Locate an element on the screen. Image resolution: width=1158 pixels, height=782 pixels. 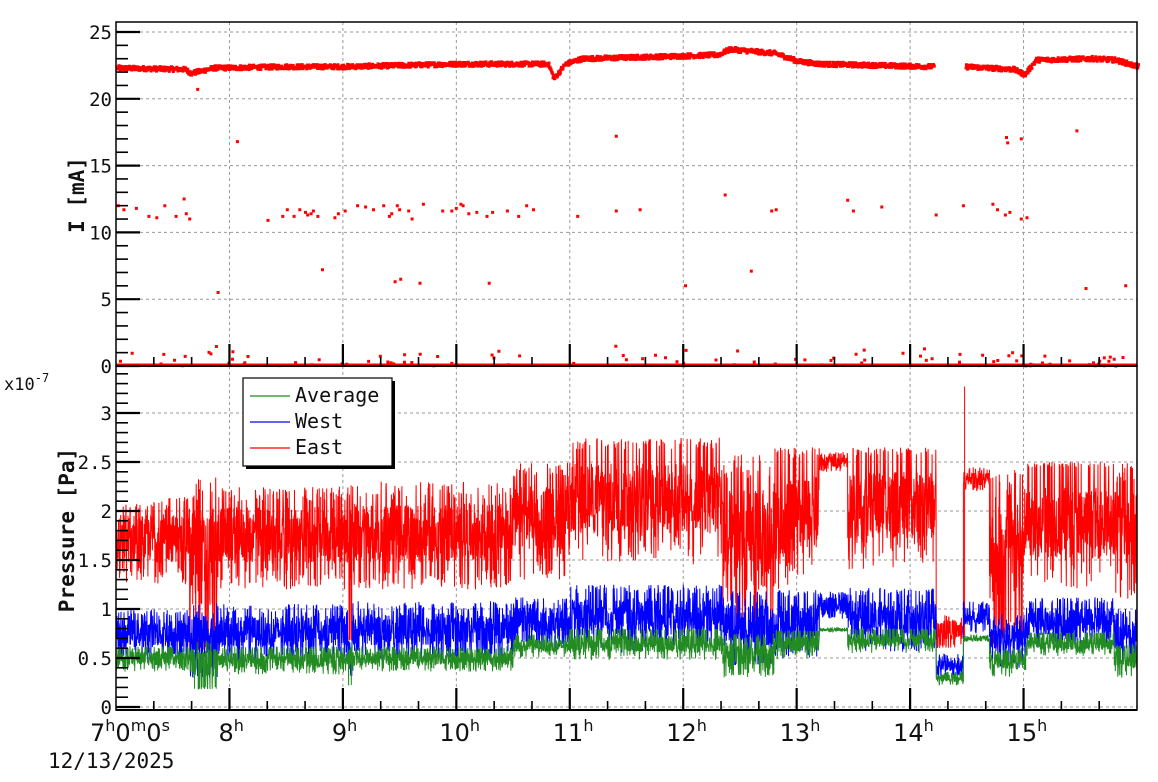
legend-entry-east: East is located at coordinates (296, 447).